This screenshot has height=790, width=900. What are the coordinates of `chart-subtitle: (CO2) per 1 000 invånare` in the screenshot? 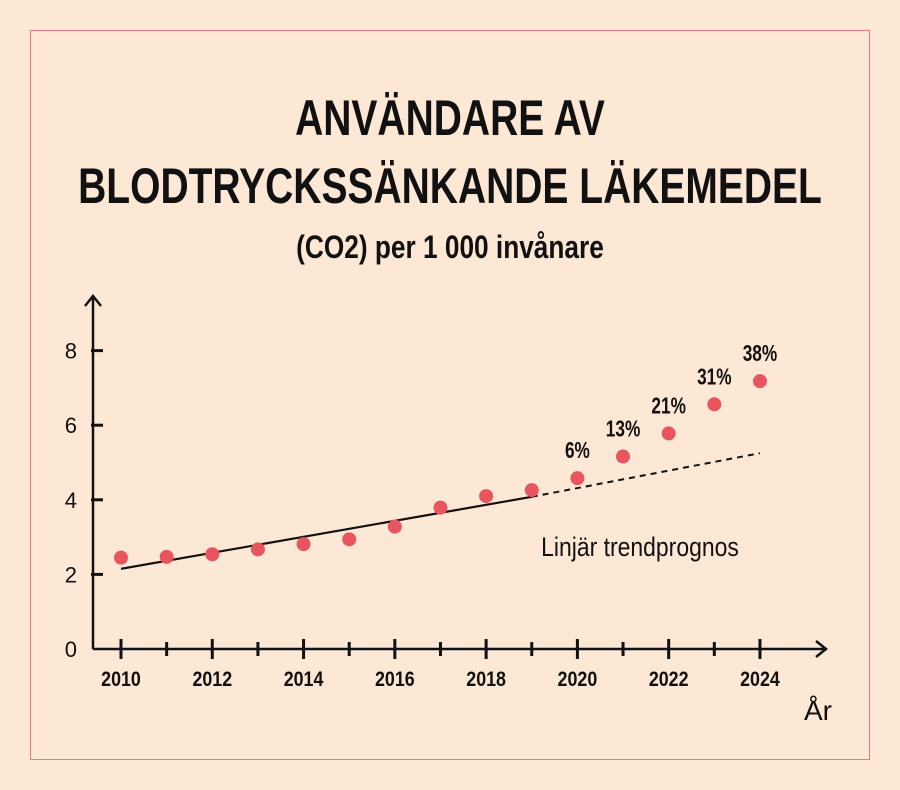 It's located at (450, 248).